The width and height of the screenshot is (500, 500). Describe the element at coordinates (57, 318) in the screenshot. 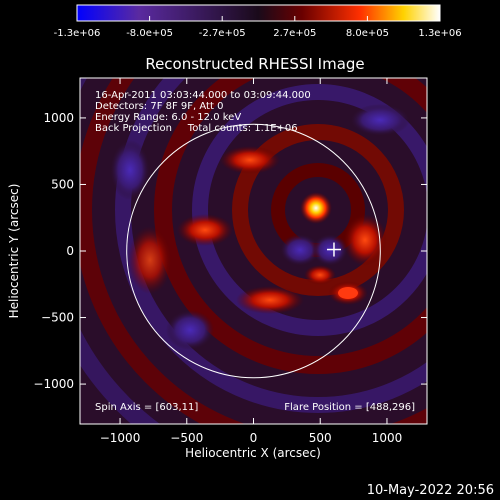

I see `y-tick-label: −500` at that location.